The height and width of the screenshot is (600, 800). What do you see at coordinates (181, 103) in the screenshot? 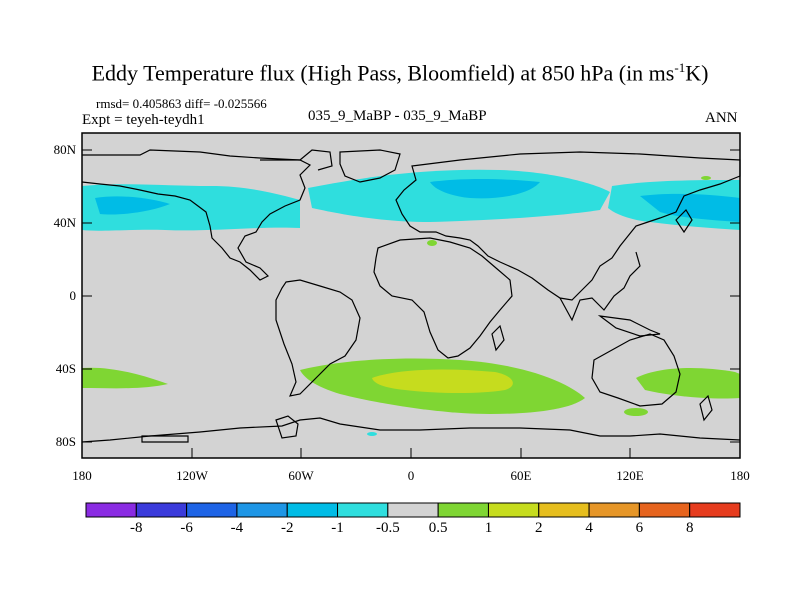
I see `rmsd-diff-stats: rmsd= 0.405863 diff= -0.025566` at bounding box center [181, 103].